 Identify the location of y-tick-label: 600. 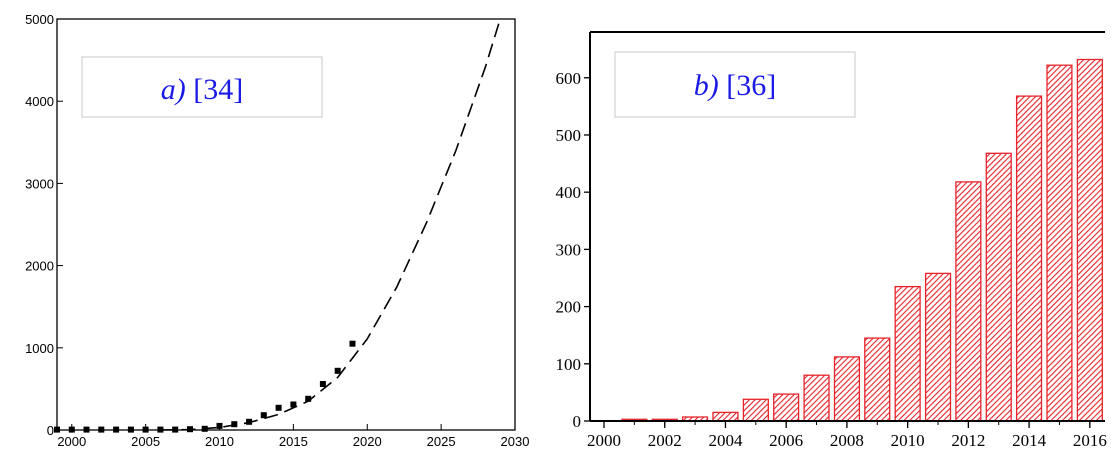
(569, 78).